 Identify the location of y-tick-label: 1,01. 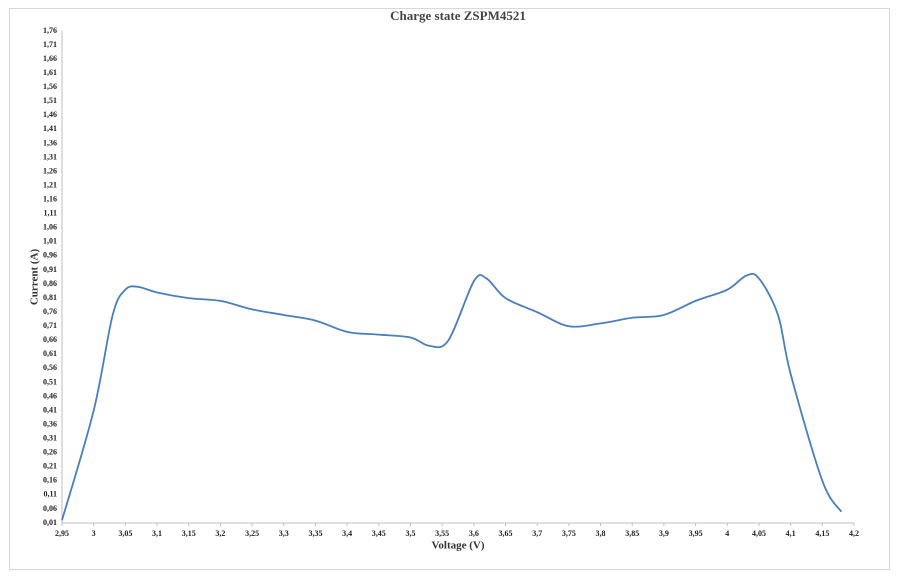
(50, 241).